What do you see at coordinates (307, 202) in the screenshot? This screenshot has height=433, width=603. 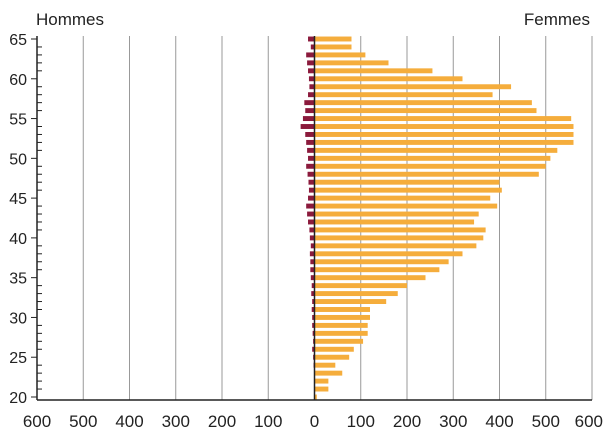 I see `men-bars` at bounding box center [307, 202].